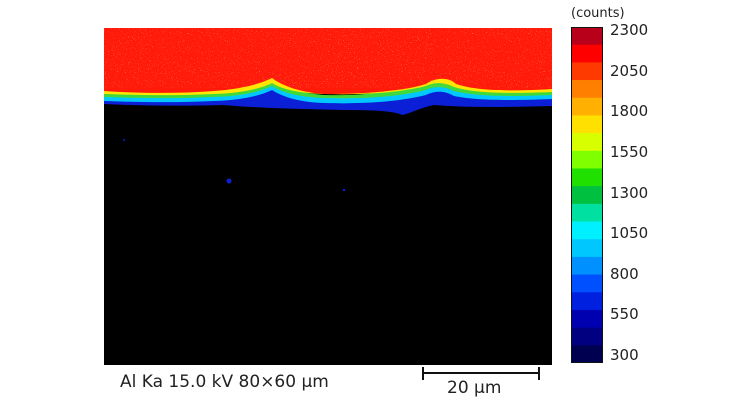 This screenshot has height=405, width=756. I want to click on colorbar-tick-label: 1550, so click(629, 151).